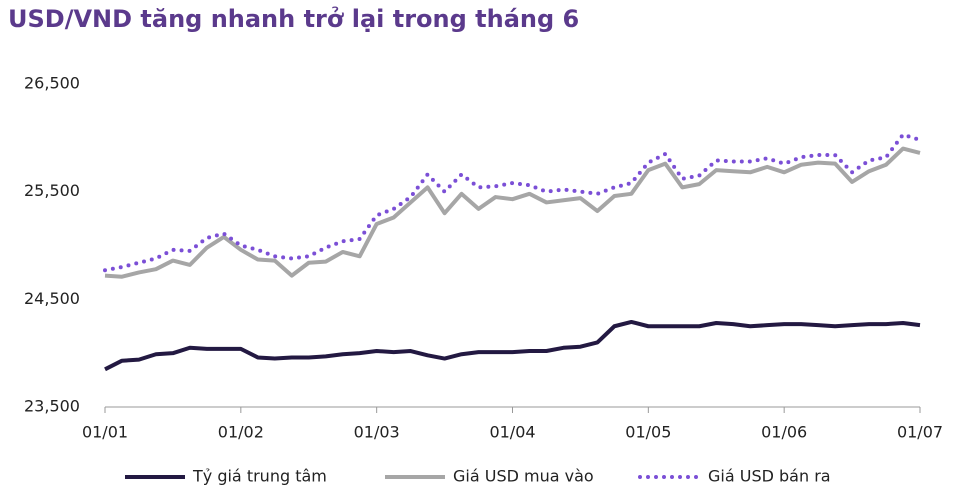 This screenshot has height=502, width=964. Describe the element at coordinates (52, 83) in the screenshot. I see `y-tick-label: 26,500` at that location.